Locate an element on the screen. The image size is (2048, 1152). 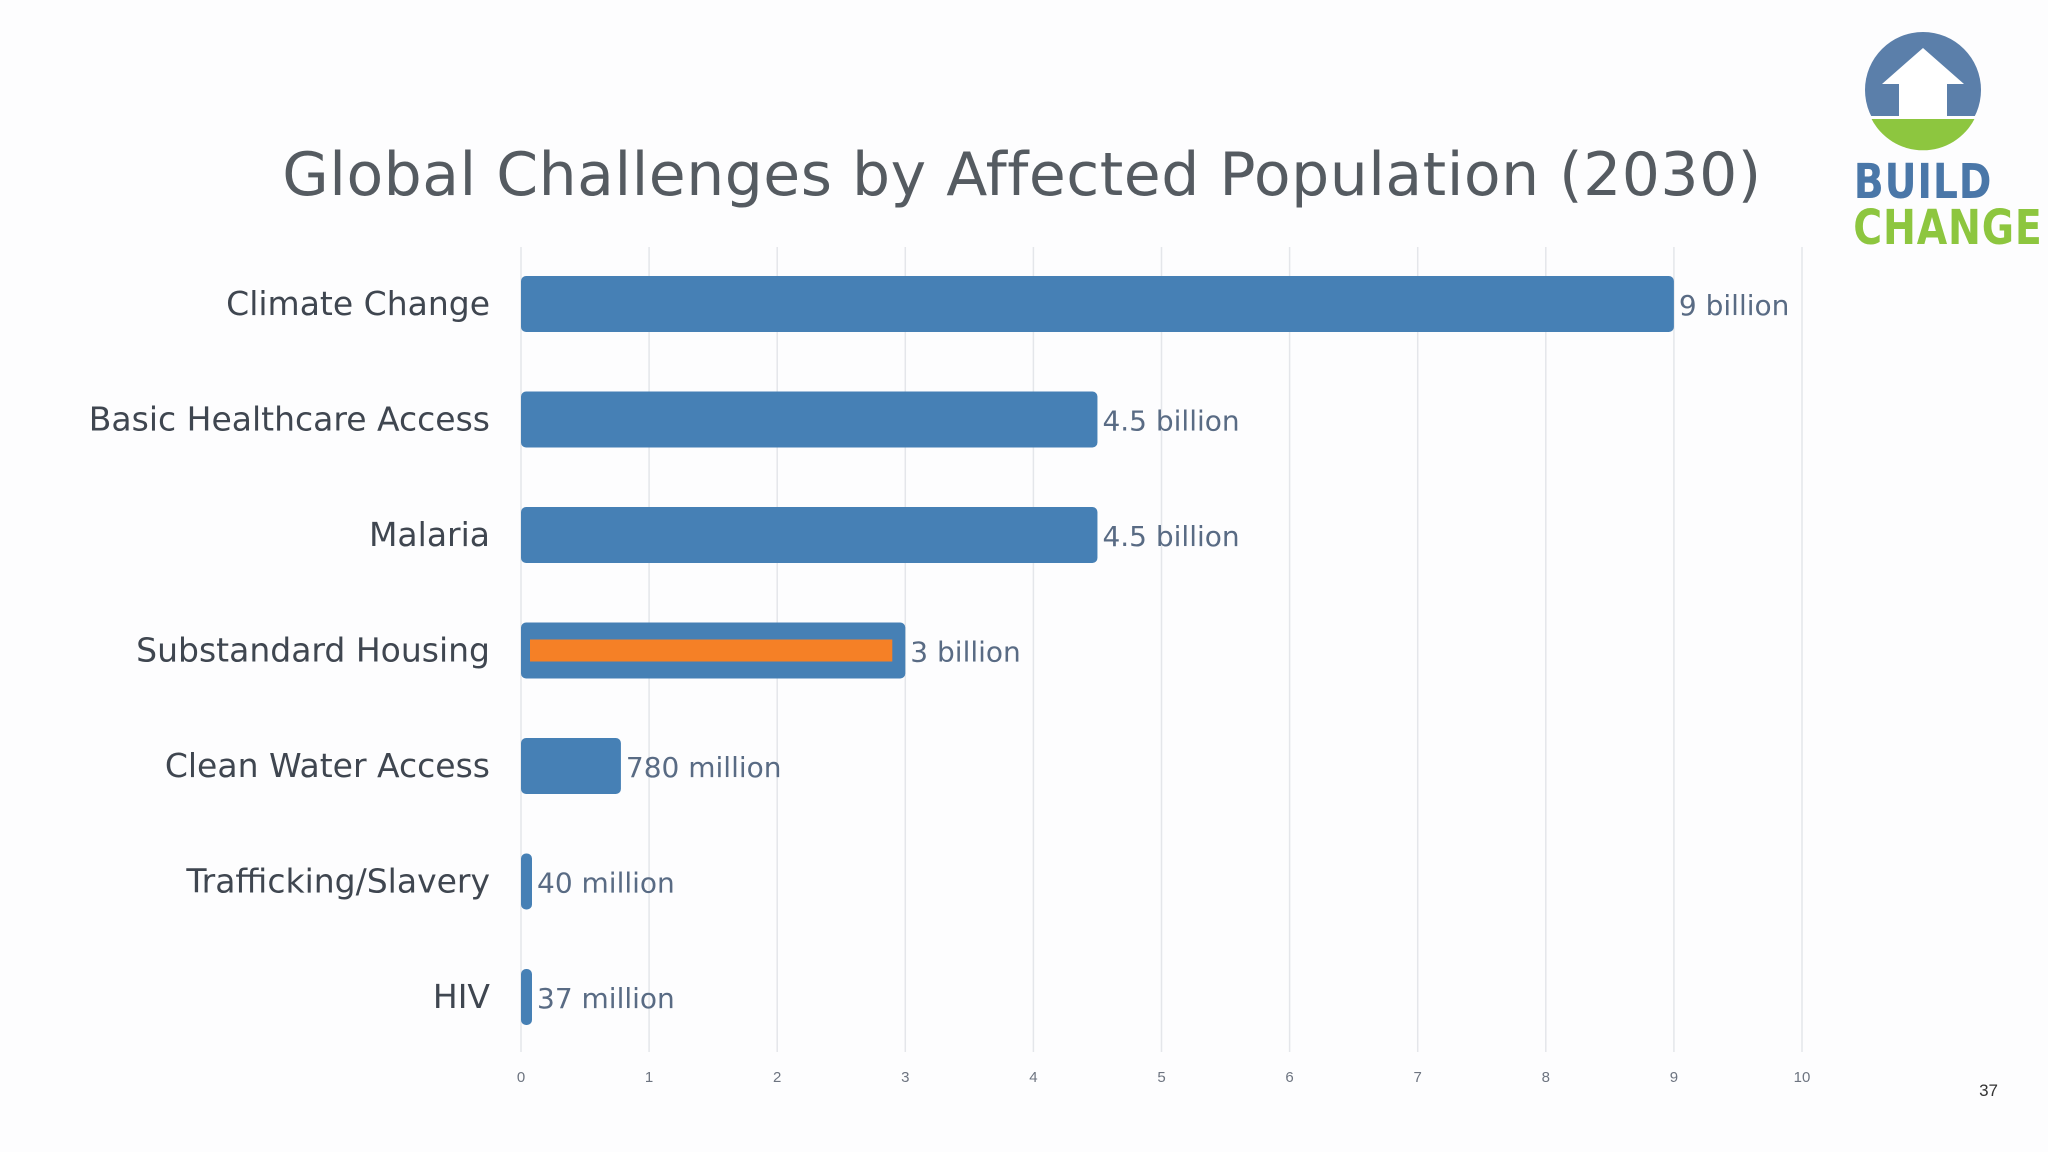
highlight-bar is located at coordinates (711, 650).